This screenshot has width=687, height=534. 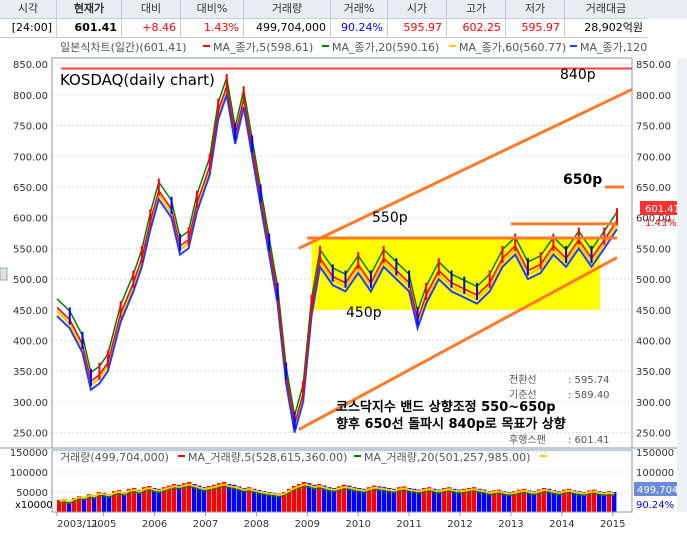 What do you see at coordinates (476, 9) in the screenshot?
I see `label-high: 고가` at bounding box center [476, 9].